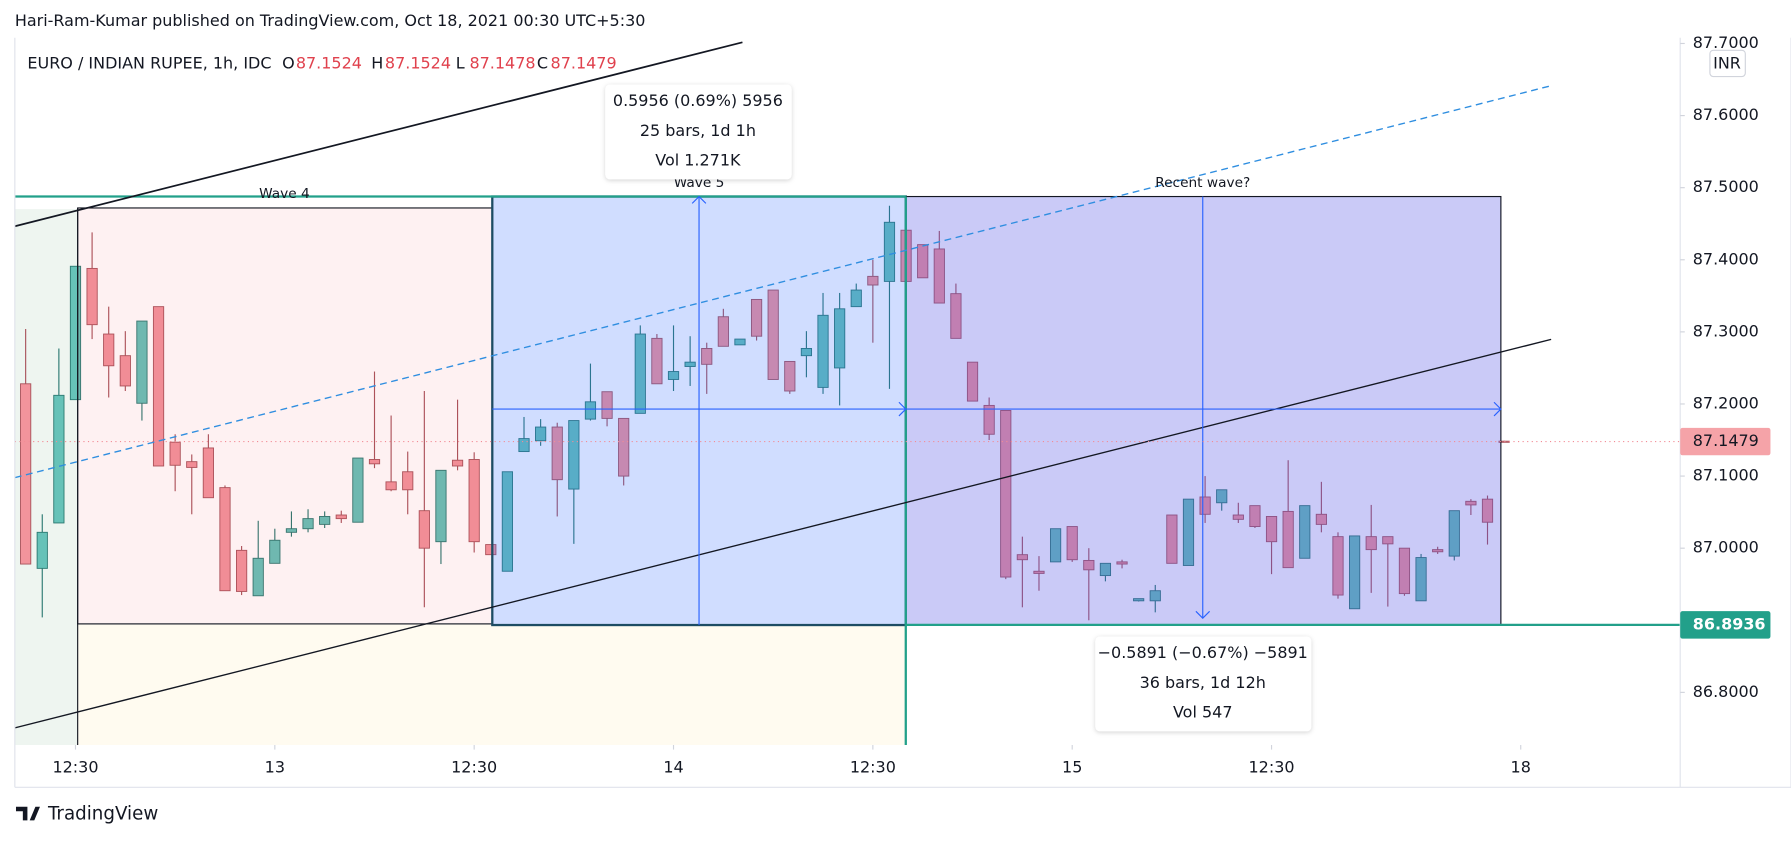  Describe the element at coordinates (1202, 183) in the screenshot. I see `wave-label: Recent wave?` at that location.